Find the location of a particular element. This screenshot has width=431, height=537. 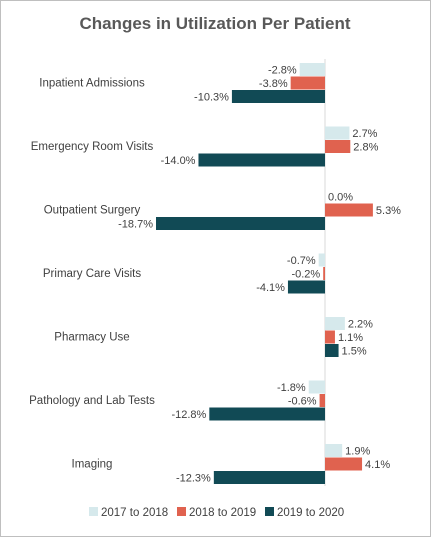

chart-title: Changes in Utilization Per Patient is located at coordinates (214, 23).